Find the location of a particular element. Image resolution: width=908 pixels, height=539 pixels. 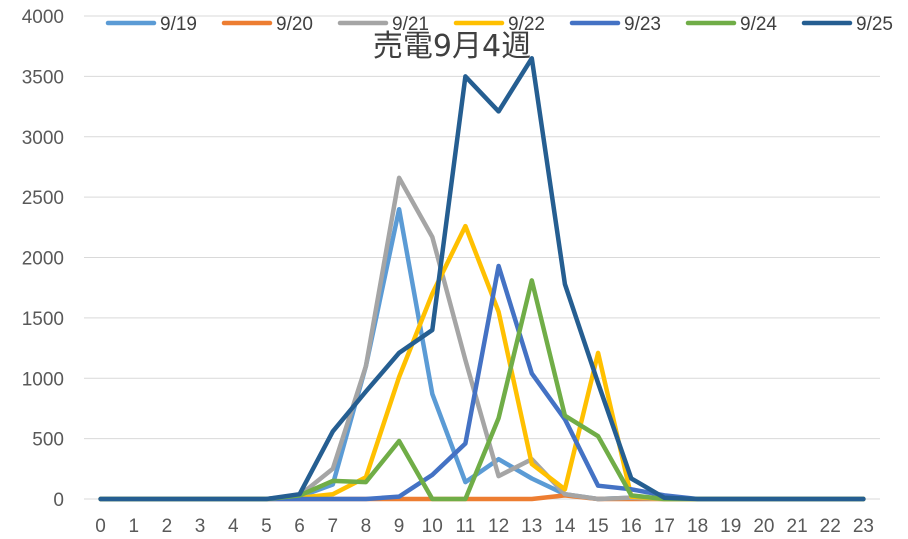

y-tick-label: 500 is located at coordinates (48, 440).